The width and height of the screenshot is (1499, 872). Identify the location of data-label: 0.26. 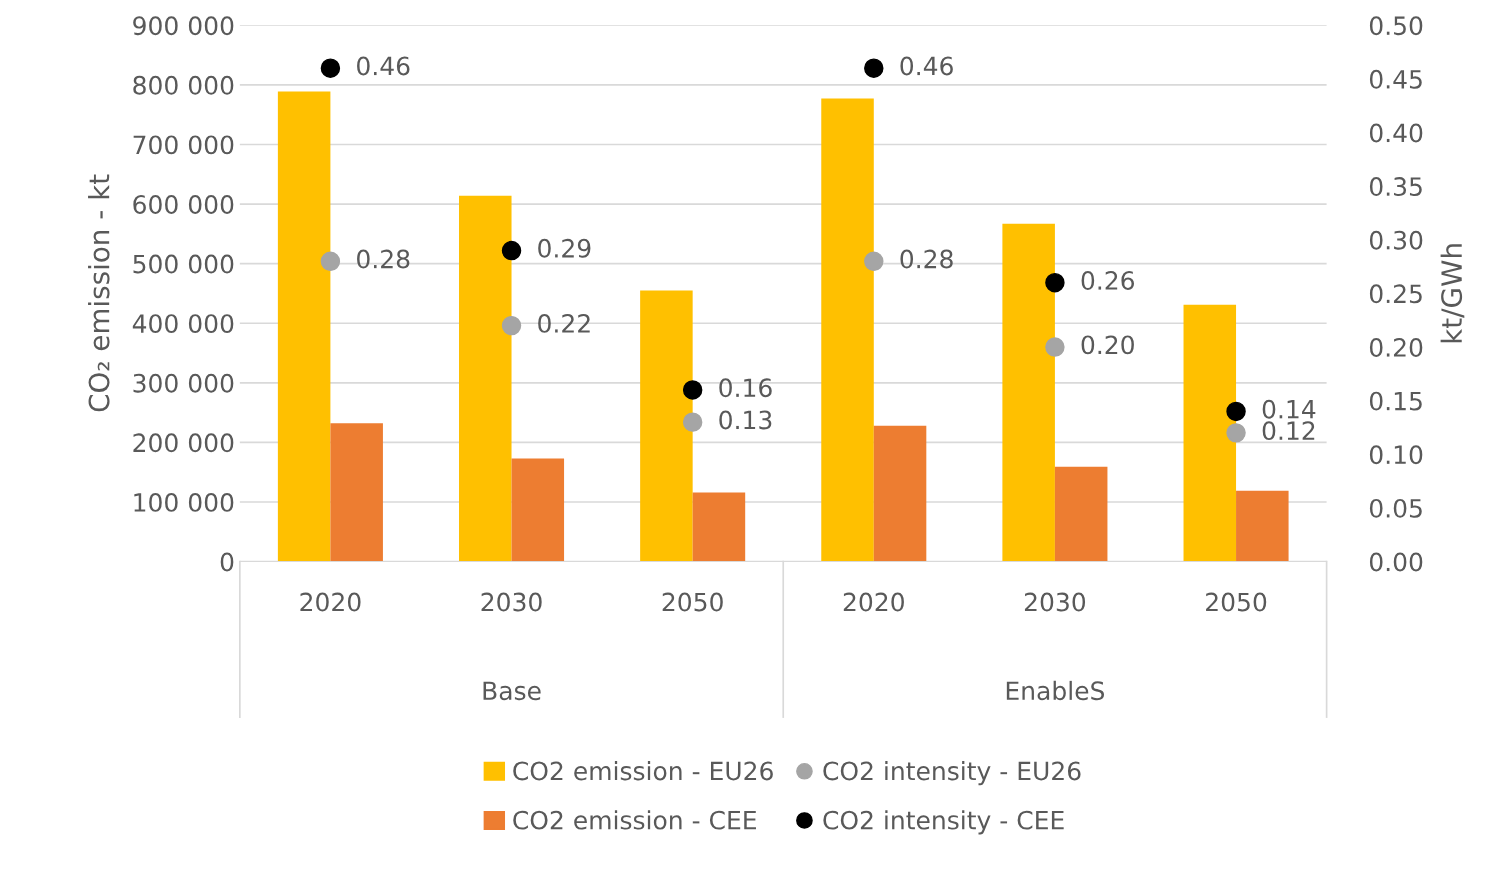
(1108, 280).